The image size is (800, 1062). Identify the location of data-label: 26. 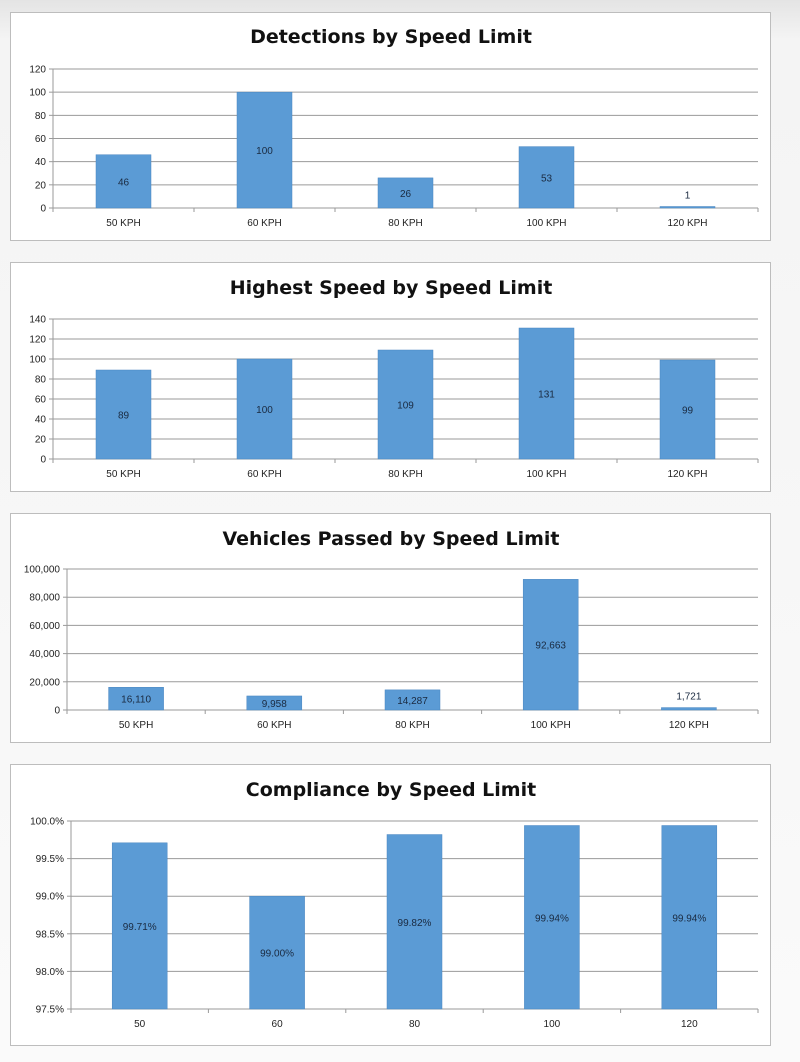
(406, 194).